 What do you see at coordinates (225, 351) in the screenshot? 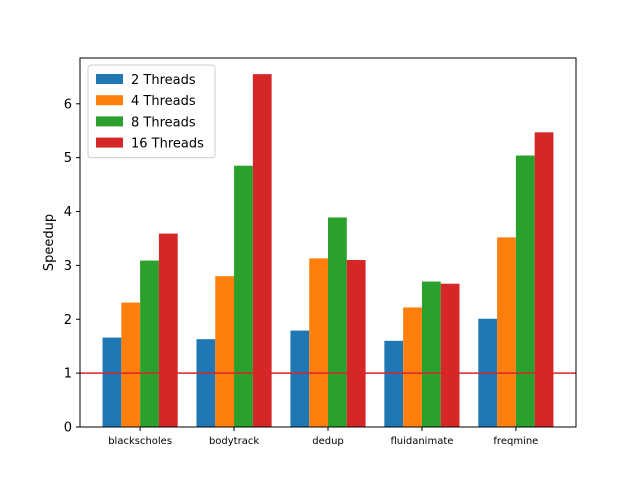
I see `bar-4-threads-bodytrack` at bounding box center [225, 351].